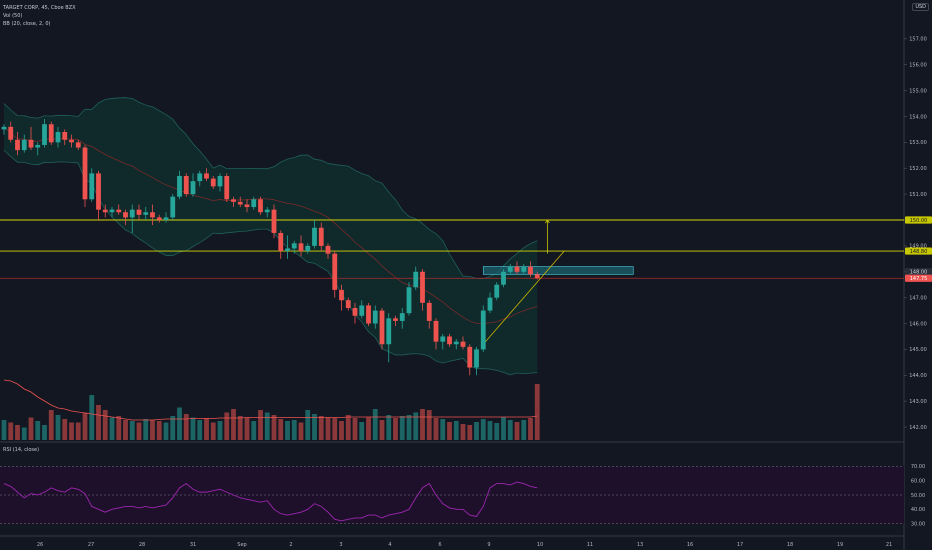 This screenshot has width=932, height=550. Describe the element at coordinates (918, 324) in the screenshot. I see `price-tick-label: 146.00` at that location.